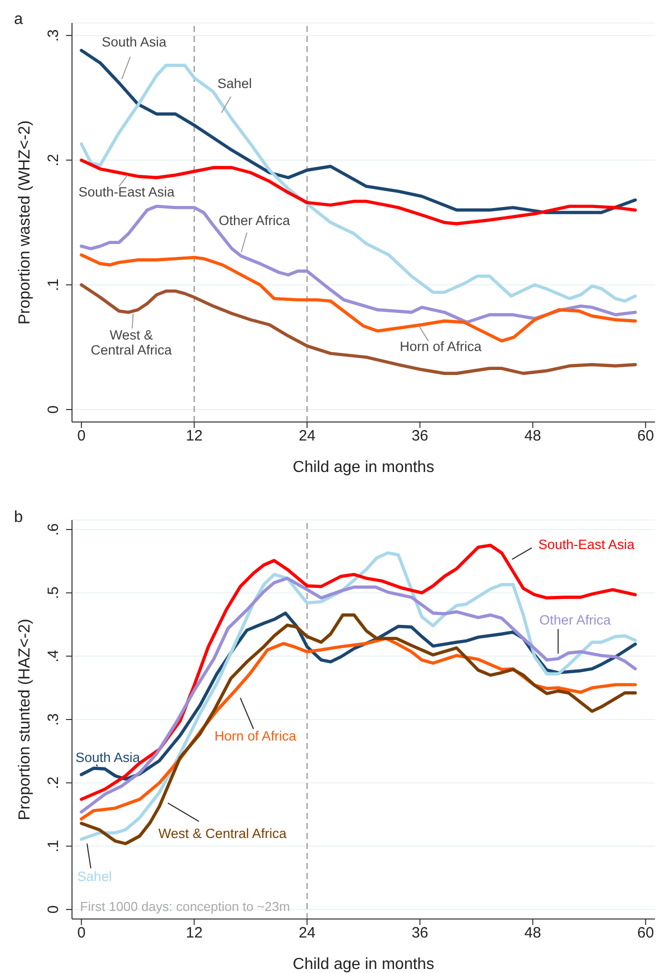  What do you see at coordinates (222, 833) in the screenshot?
I see `series-label: West & Central Africa` at bounding box center [222, 833].